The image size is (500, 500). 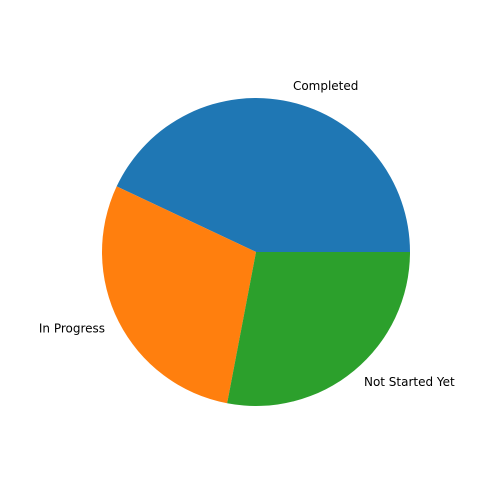 What do you see at coordinates (72, 328) in the screenshot?
I see `pie-label-in-progress: In Progress` at bounding box center [72, 328].